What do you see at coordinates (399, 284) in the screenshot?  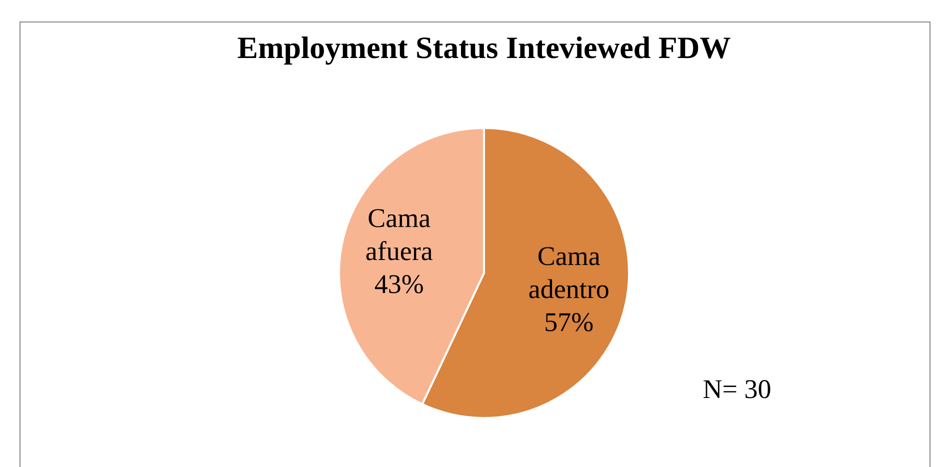 I see `data-label: 43%` at bounding box center [399, 284].